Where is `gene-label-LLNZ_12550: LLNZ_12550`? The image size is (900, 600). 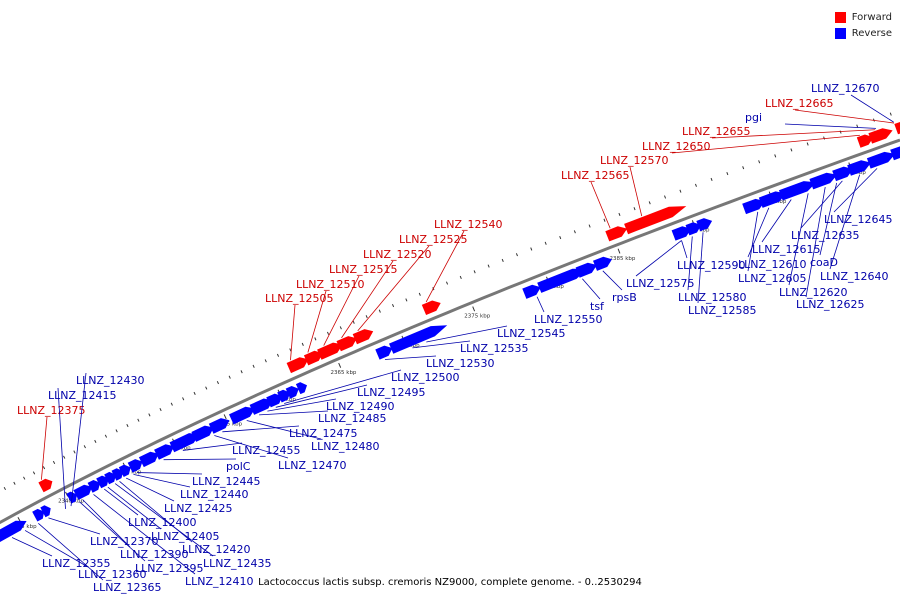
gene-label-LLNZ_12550: LLNZ_12550 is located at coordinates (568, 319).